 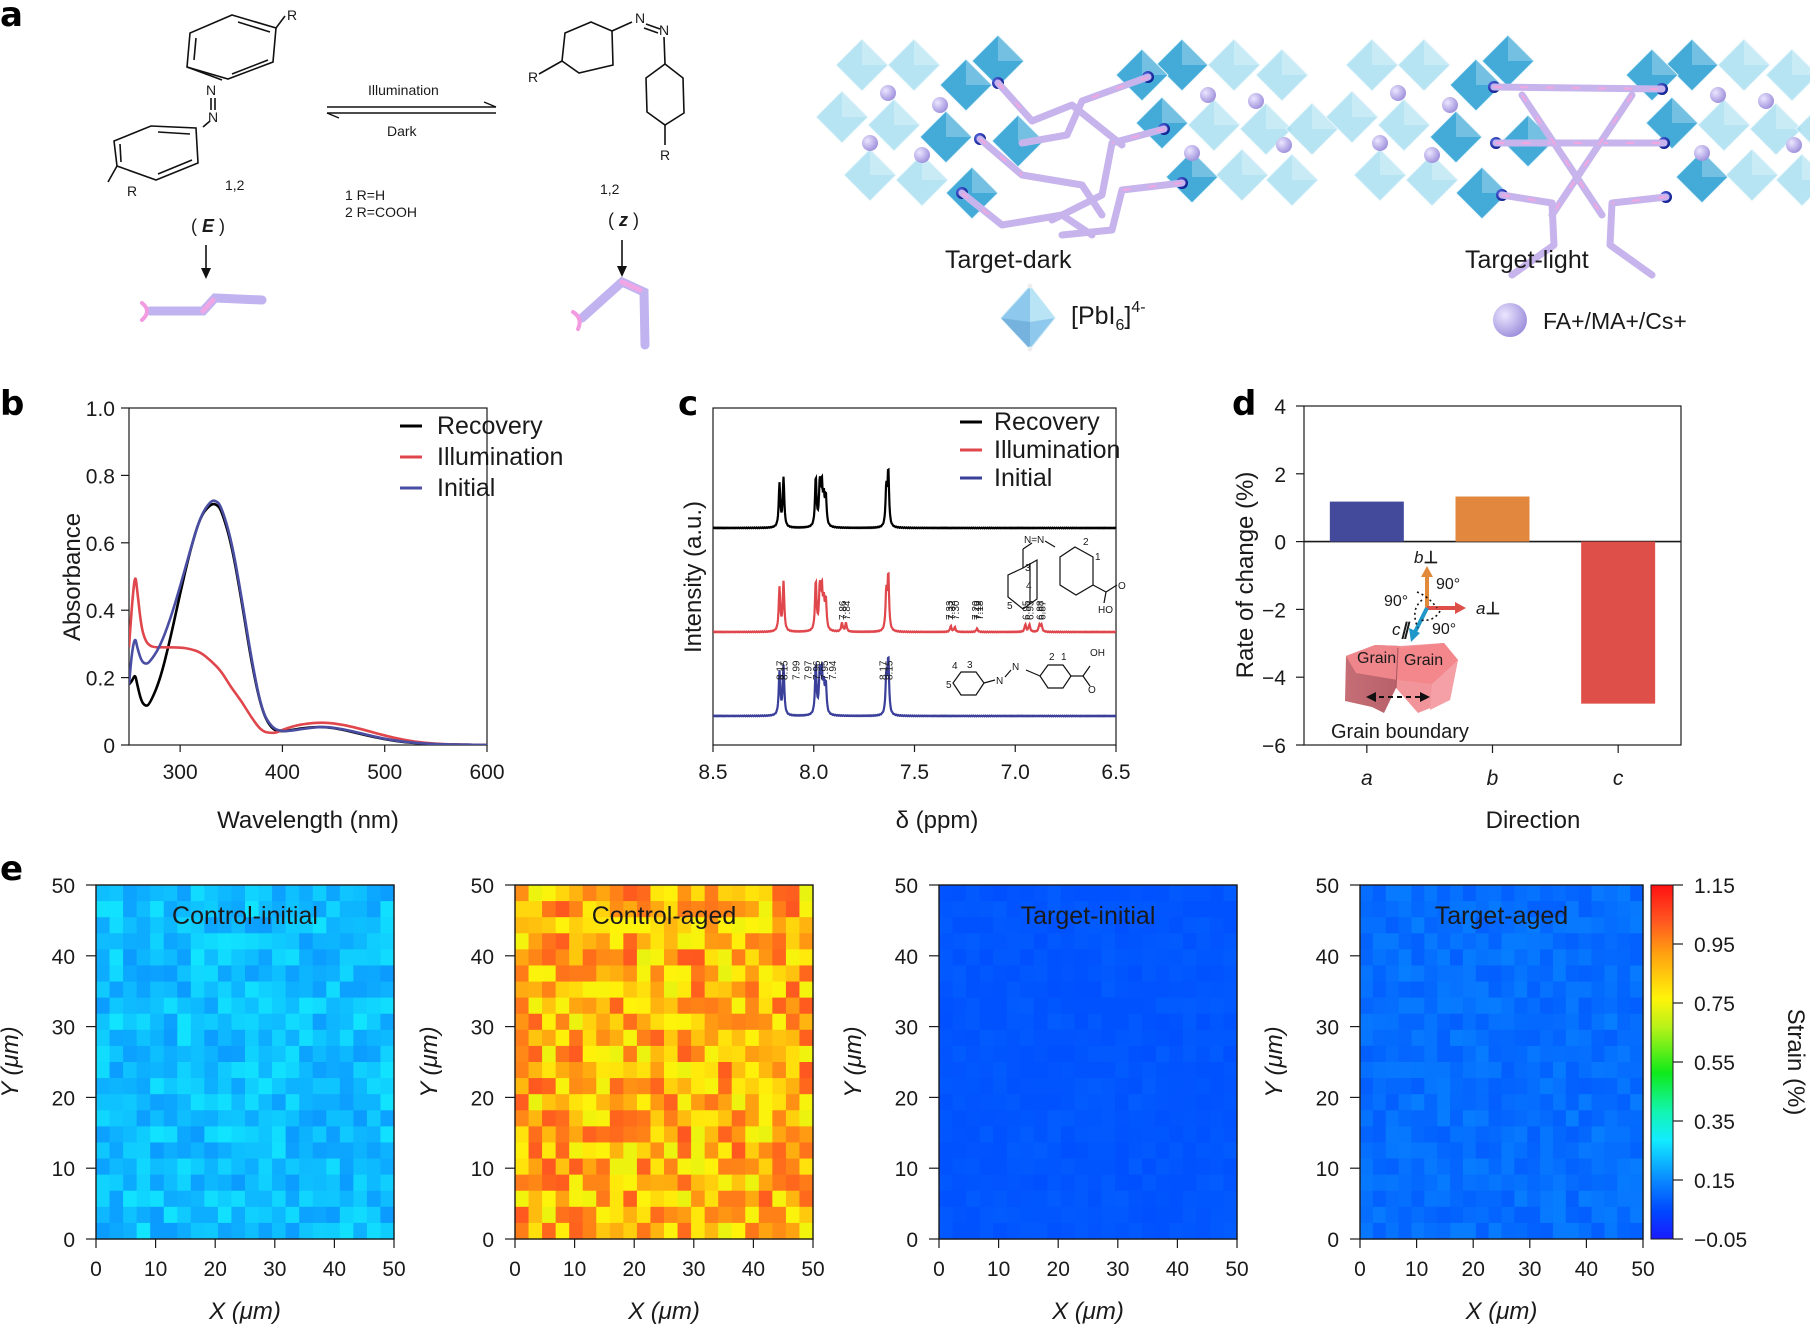 What do you see at coordinates (156, 153) in the screenshot?
I see `benzene-ring-bottom` at bounding box center [156, 153].